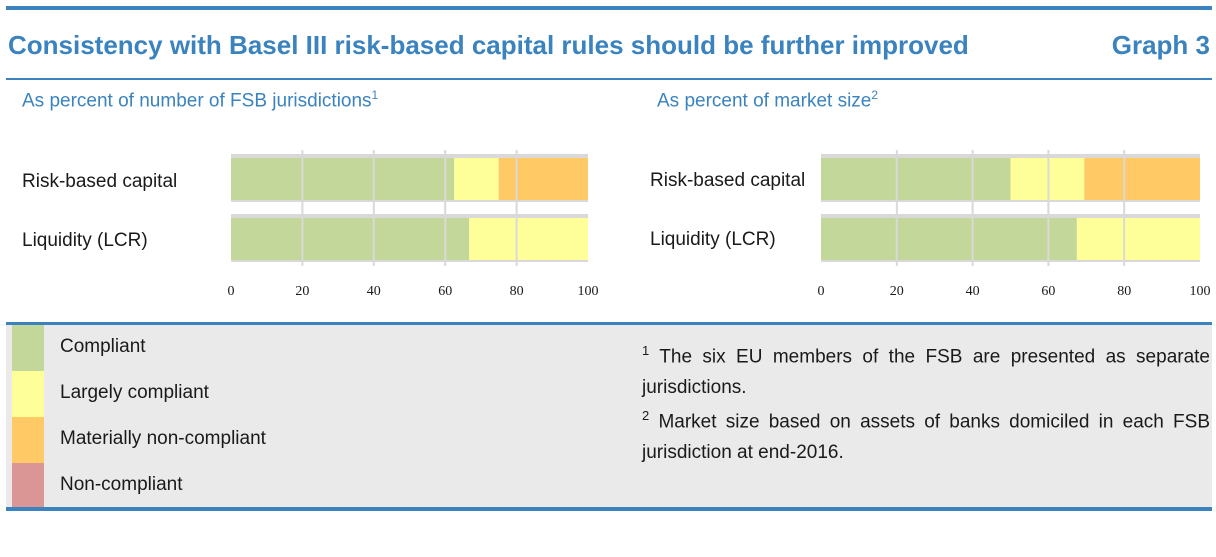  What do you see at coordinates (588, 291) in the screenshot?
I see `left-tick-label-100: 100` at bounding box center [588, 291].